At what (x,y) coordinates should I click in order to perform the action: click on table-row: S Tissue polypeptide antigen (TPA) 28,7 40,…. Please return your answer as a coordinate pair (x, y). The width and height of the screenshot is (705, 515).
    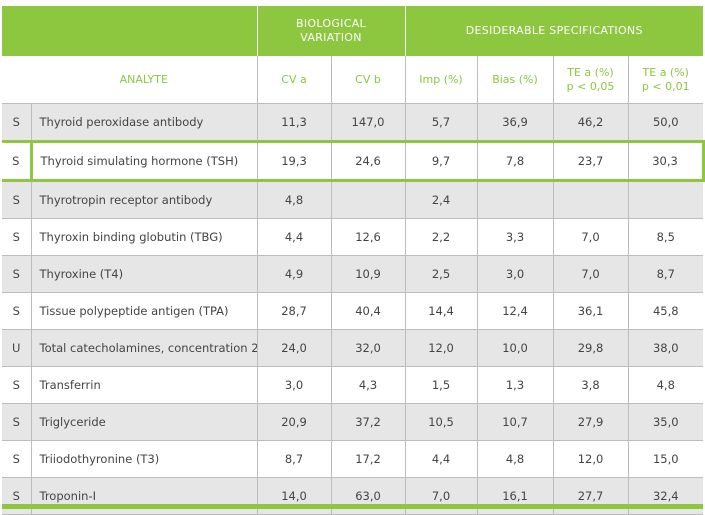
    Looking at the image, I should click on (353, 311).